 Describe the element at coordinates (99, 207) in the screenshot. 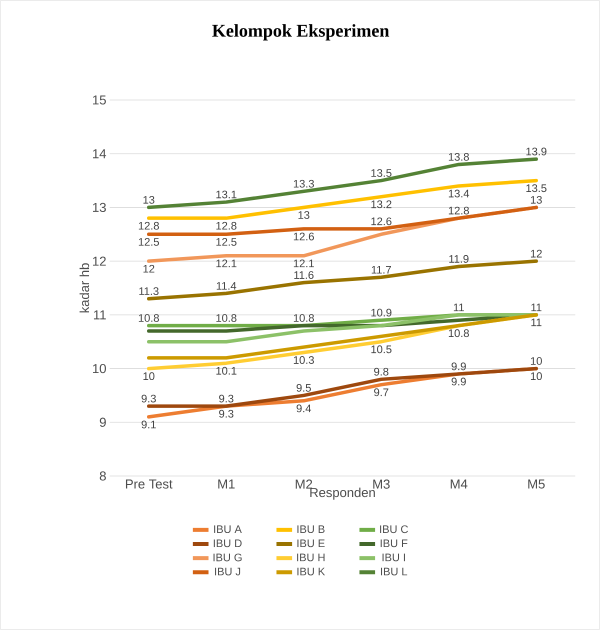

I see `y-tick-label: 13` at that location.